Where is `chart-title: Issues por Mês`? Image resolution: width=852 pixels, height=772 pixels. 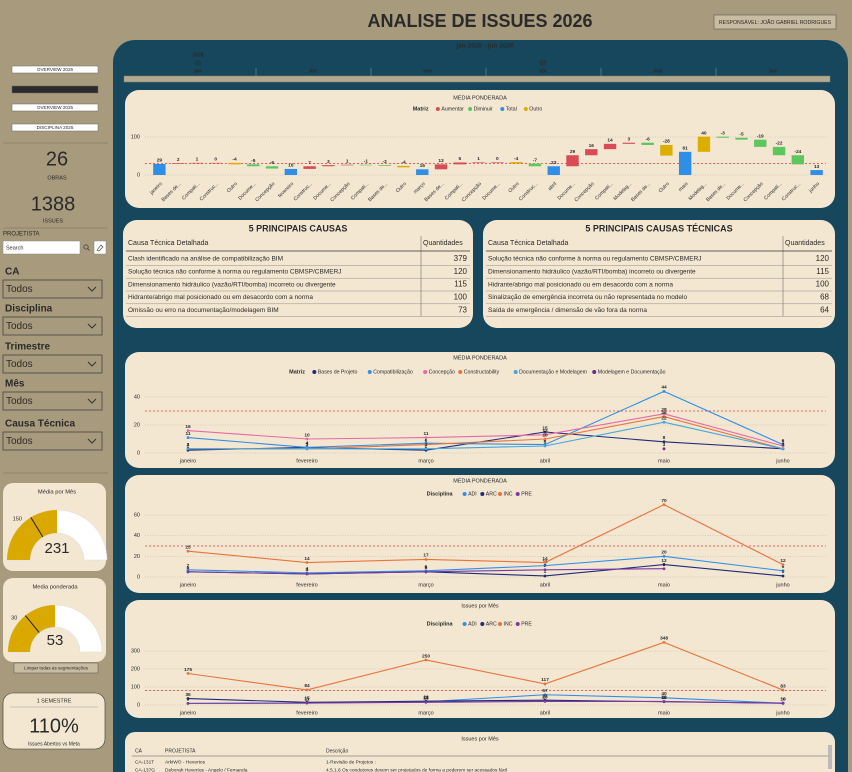 chart-title: Issues por Mês is located at coordinates (480, 606).